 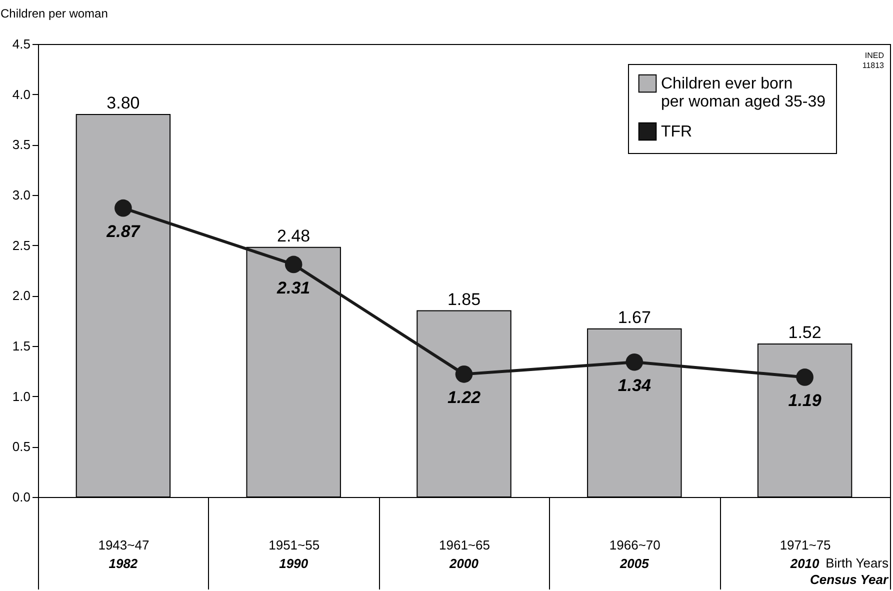 What do you see at coordinates (21, 44) in the screenshot?
I see `y-tick-label: 4.5` at bounding box center [21, 44].